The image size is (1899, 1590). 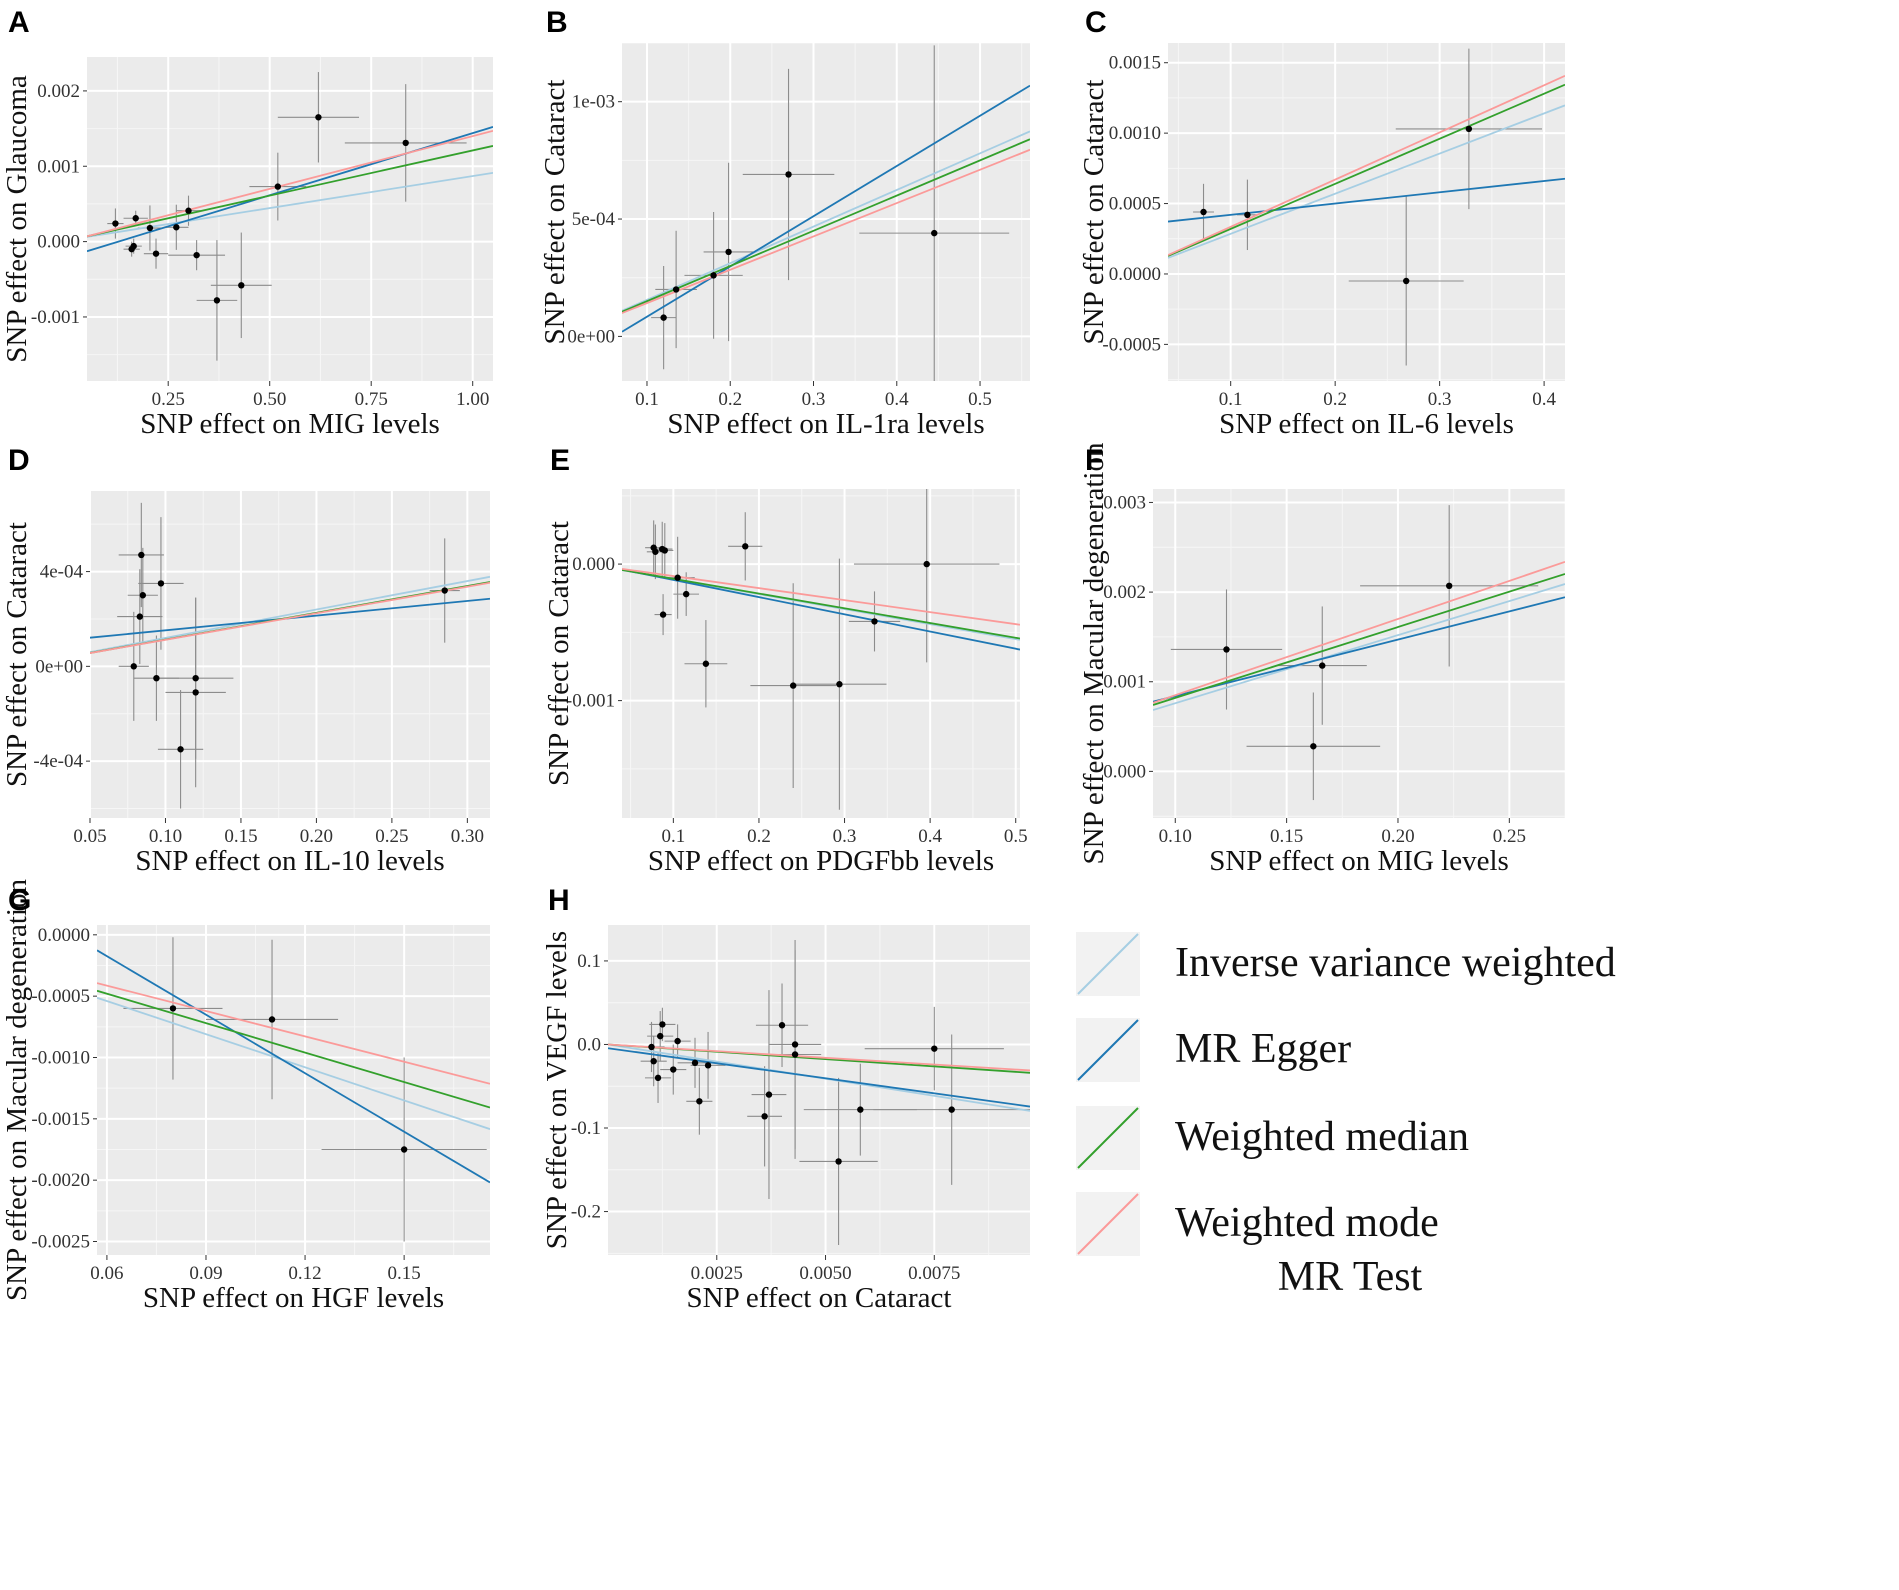 What do you see at coordinates (1135, 133) in the screenshot?
I see `y-tick-label: 0.0010` at bounding box center [1135, 133].